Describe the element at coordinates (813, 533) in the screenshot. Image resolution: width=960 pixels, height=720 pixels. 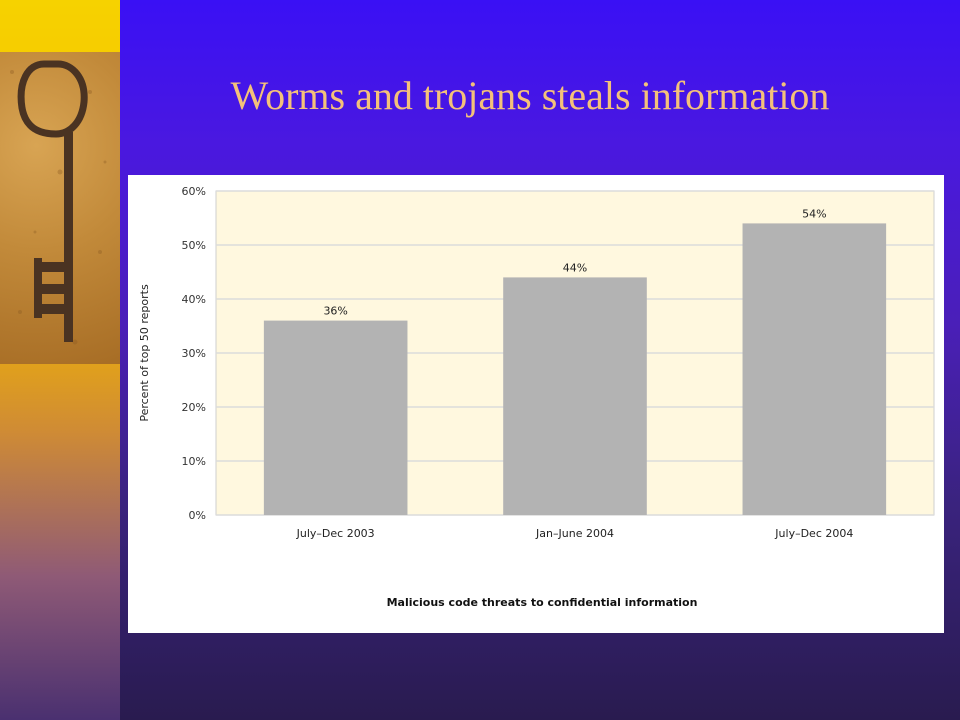
I see `x-category-label: July–Dec 2004` at that location.